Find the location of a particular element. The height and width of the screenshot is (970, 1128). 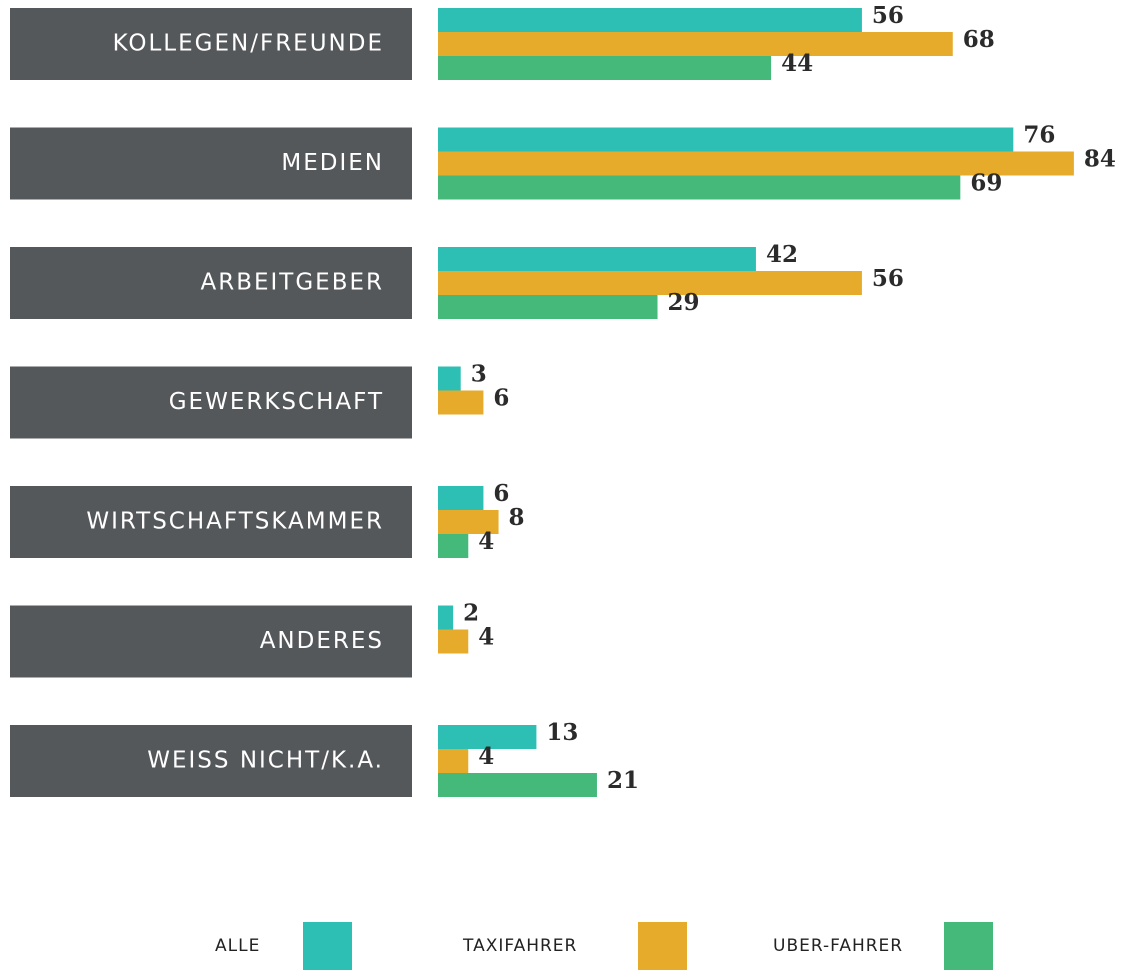

legend-label: UBER-FAHRER is located at coordinates (838, 946).